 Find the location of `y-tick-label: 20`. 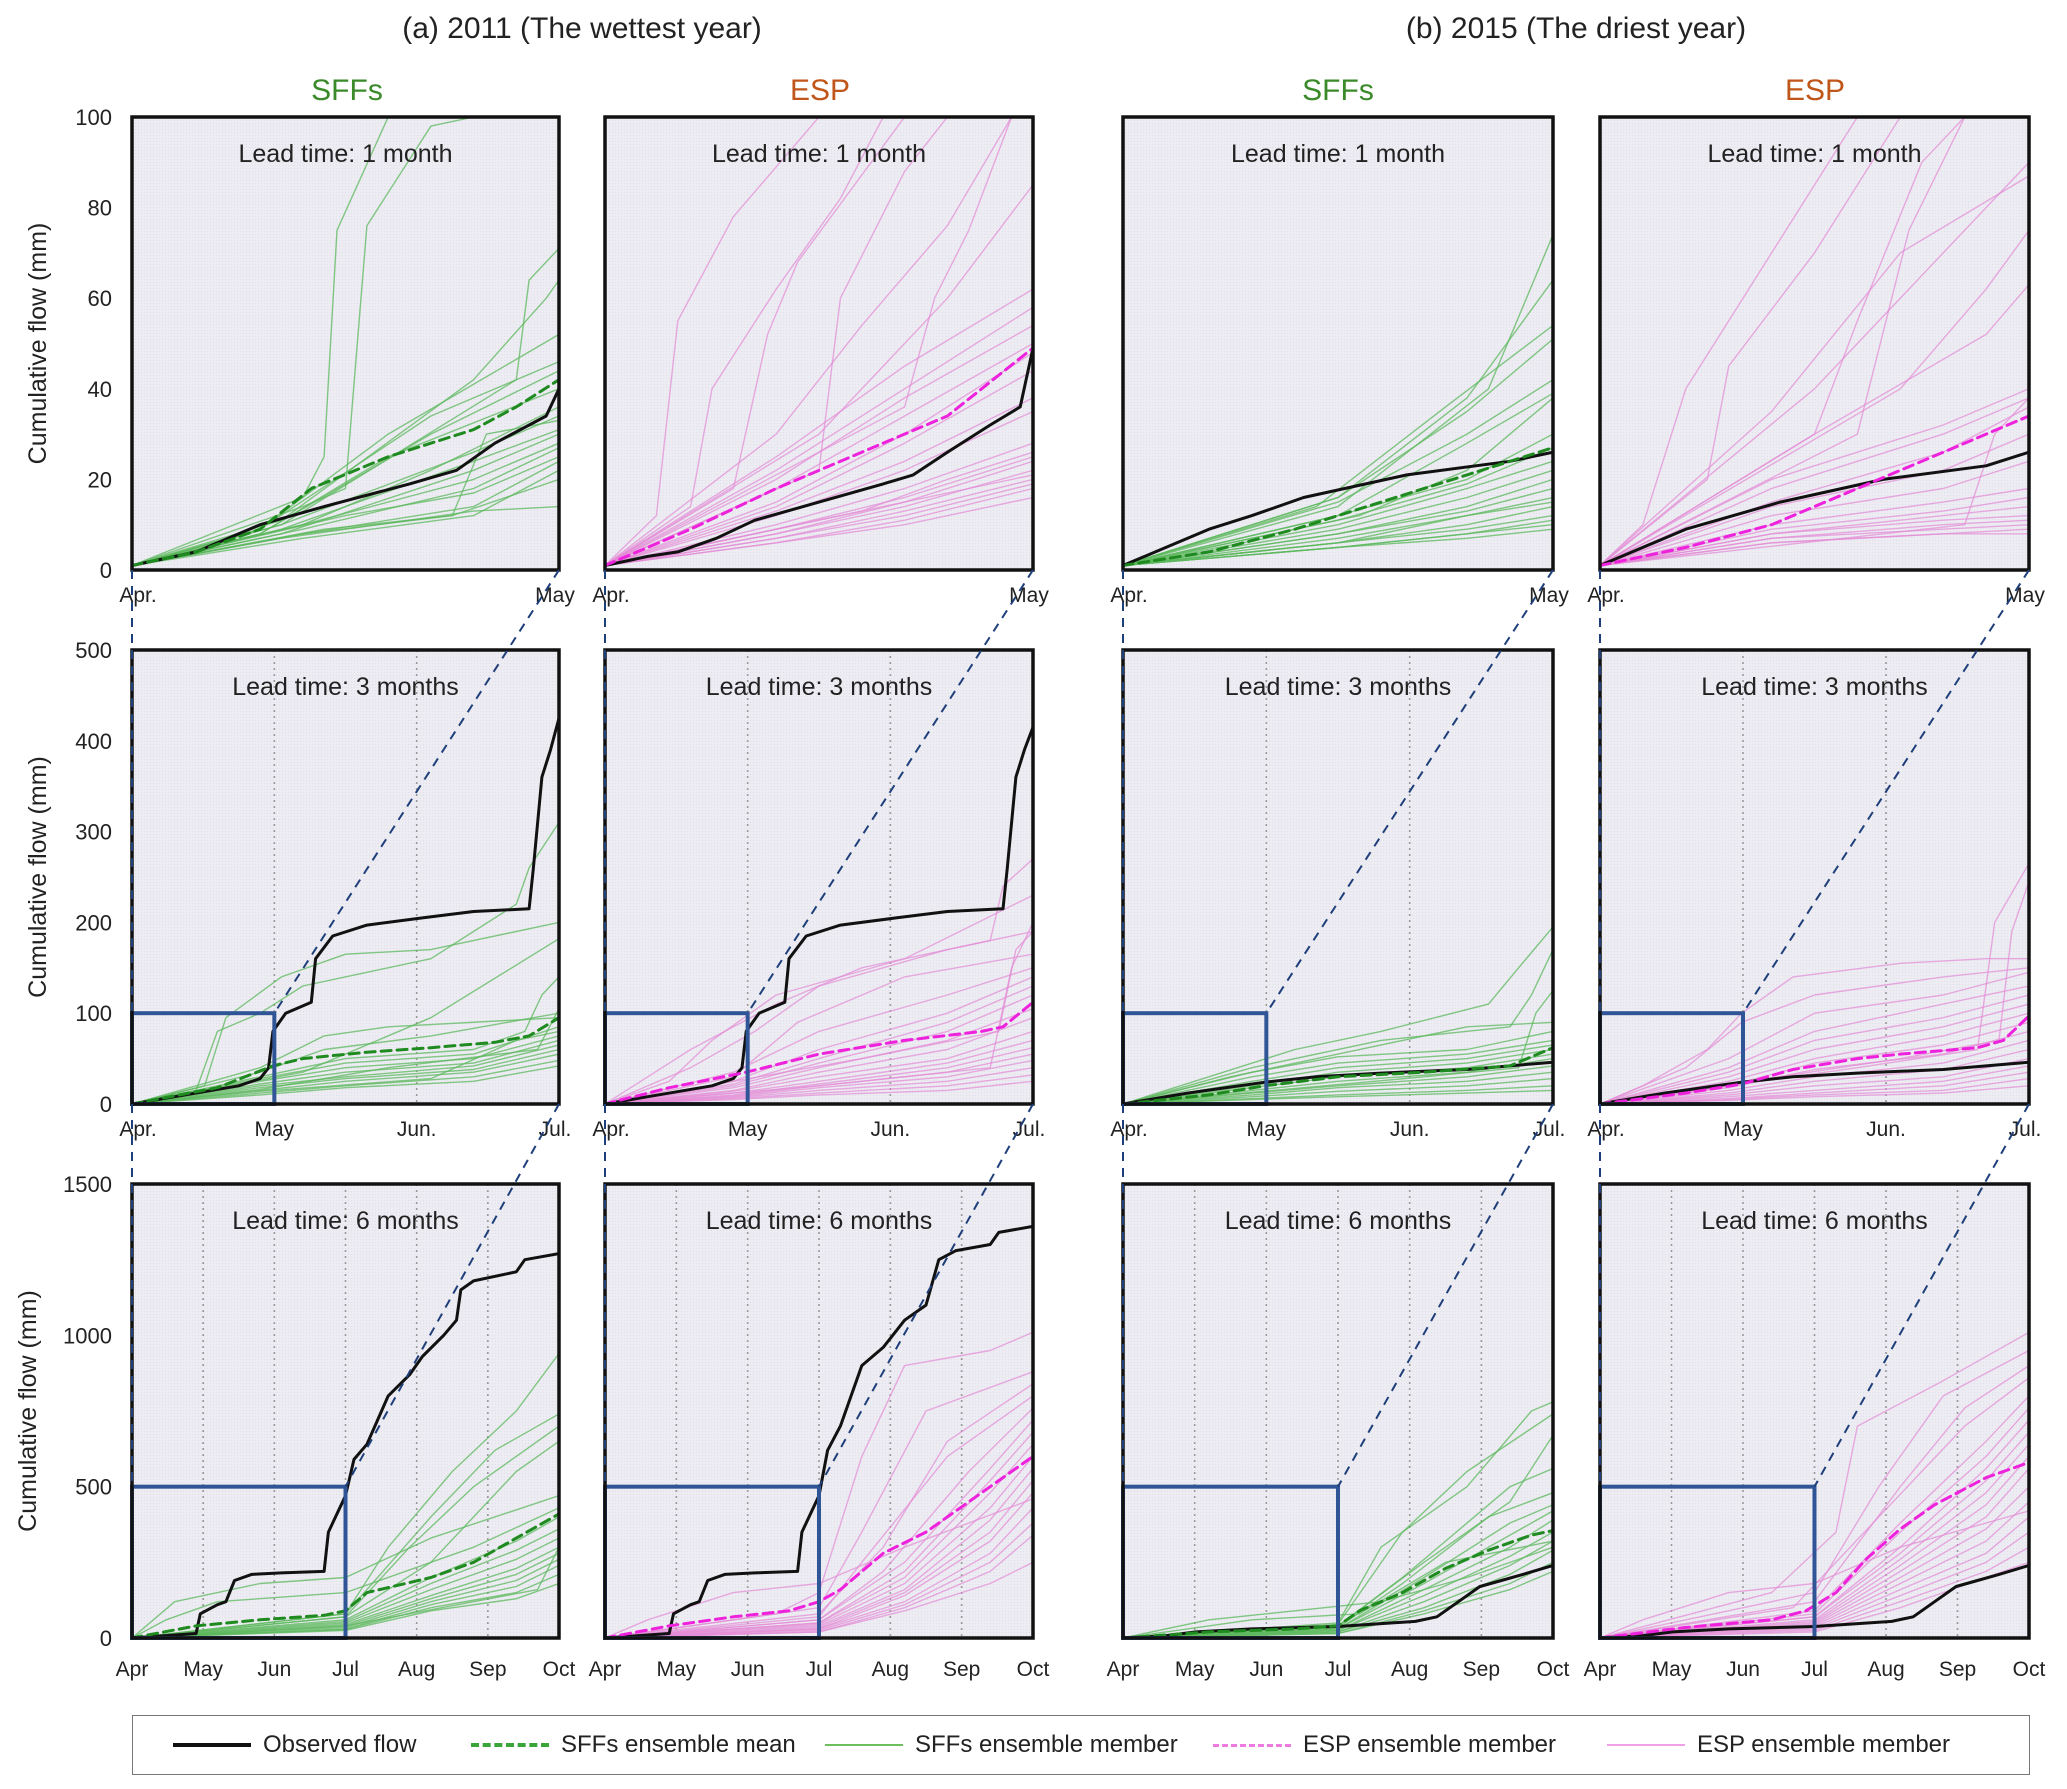

y-tick-label: 20 is located at coordinates (100, 479).